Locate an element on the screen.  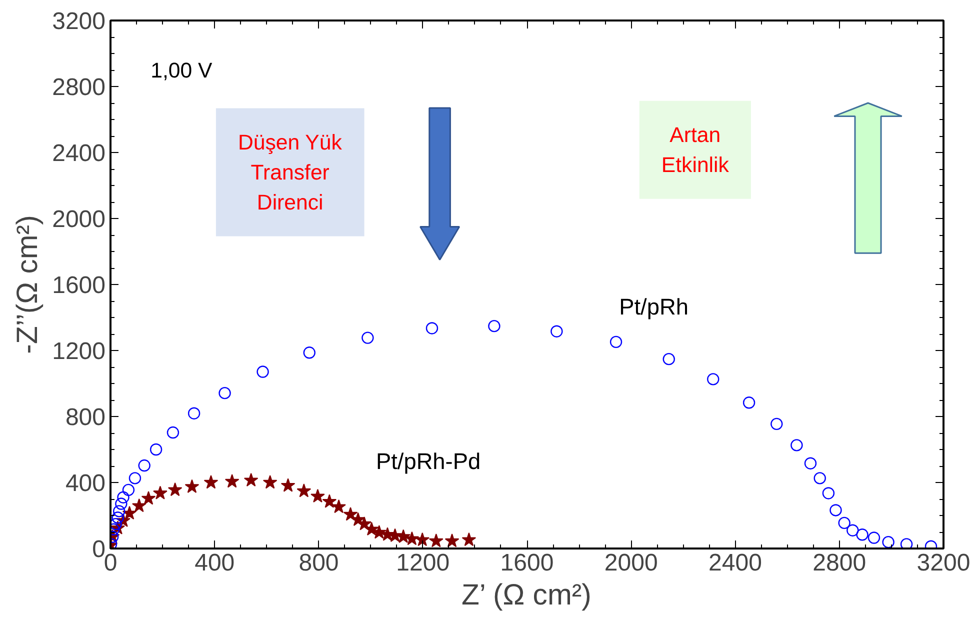
y-tick-label: 1600 is located at coordinates (79, 285).